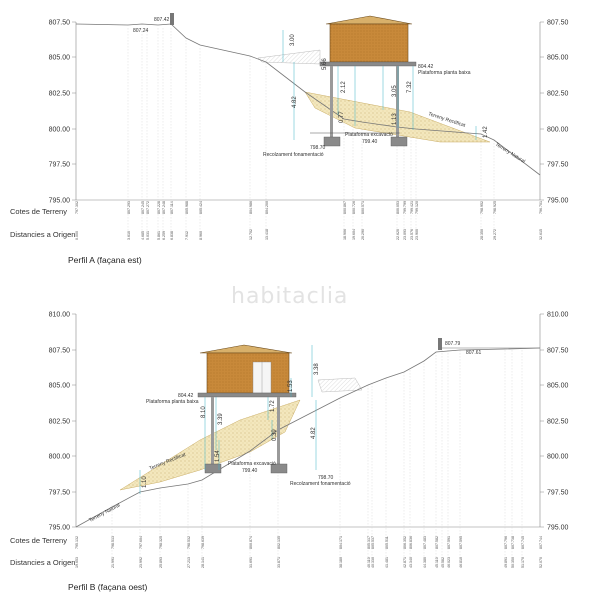 The image size is (591, 600). Describe the element at coordinates (141, 31) in the screenshot. I see `profile-a-side-level: 807.24` at that location.